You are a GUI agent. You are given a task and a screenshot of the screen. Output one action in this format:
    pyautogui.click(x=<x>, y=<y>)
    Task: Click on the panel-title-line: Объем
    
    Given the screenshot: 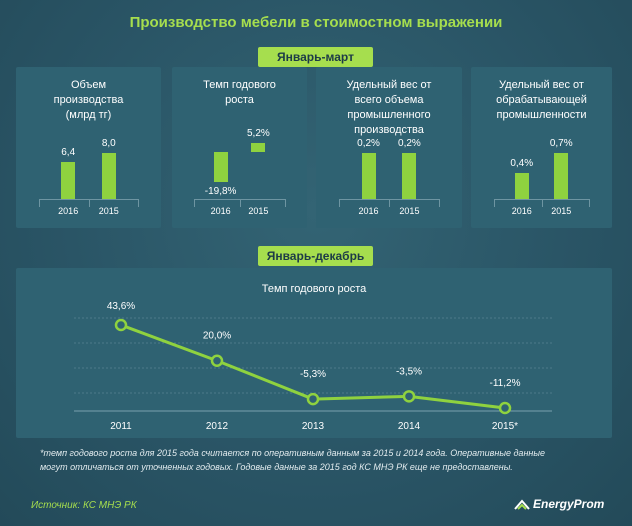 What is the action you would take?
    pyautogui.click(x=88, y=85)
    